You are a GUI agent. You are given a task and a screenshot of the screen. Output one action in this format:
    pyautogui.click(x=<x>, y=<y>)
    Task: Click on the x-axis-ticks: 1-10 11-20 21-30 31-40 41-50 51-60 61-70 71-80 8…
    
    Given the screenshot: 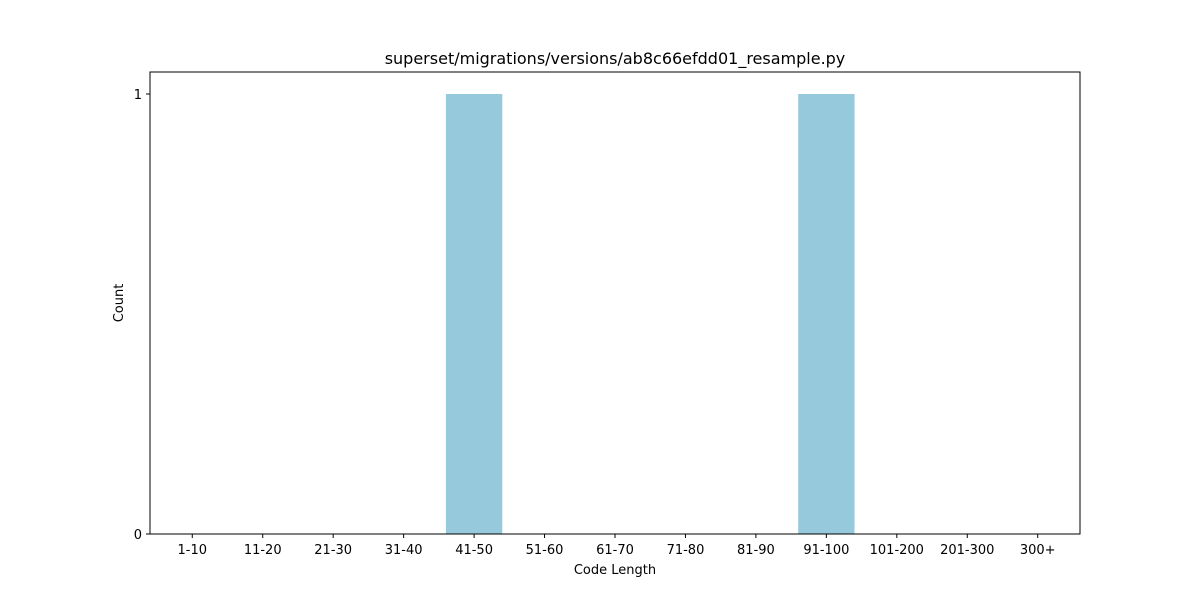 What is the action you would take?
    pyautogui.click(x=617, y=546)
    